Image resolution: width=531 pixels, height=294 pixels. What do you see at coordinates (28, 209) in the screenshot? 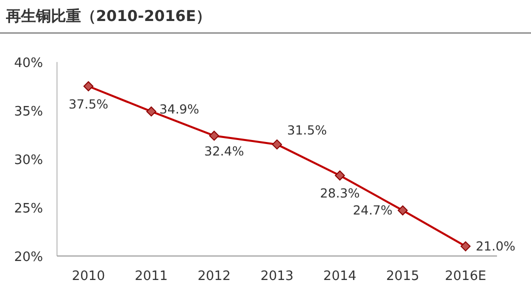
I see `y-tick-label: 25%` at bounding box center [28, 209].